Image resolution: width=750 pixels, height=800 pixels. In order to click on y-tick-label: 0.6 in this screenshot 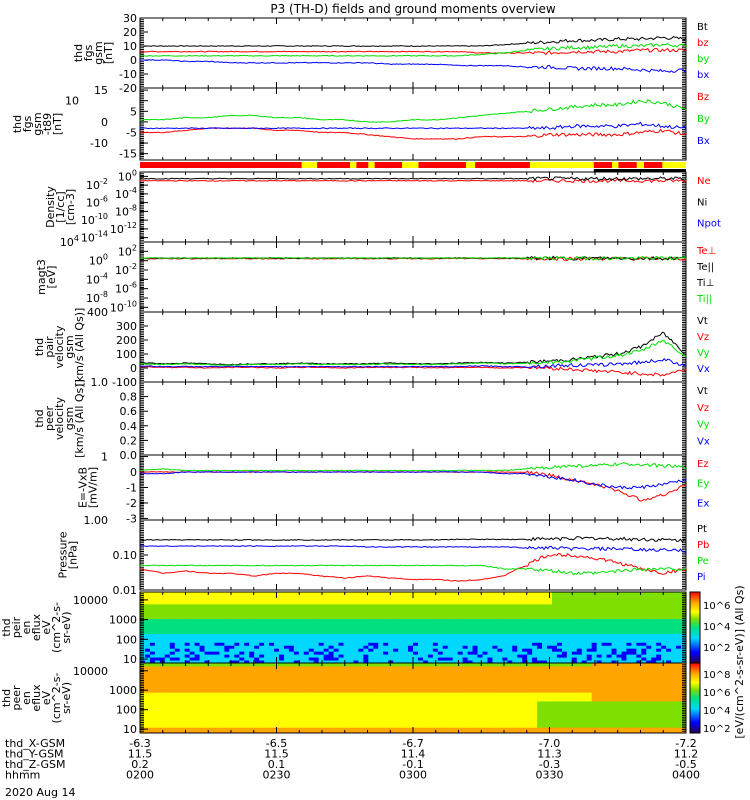, I will do `click(129, 411)`.